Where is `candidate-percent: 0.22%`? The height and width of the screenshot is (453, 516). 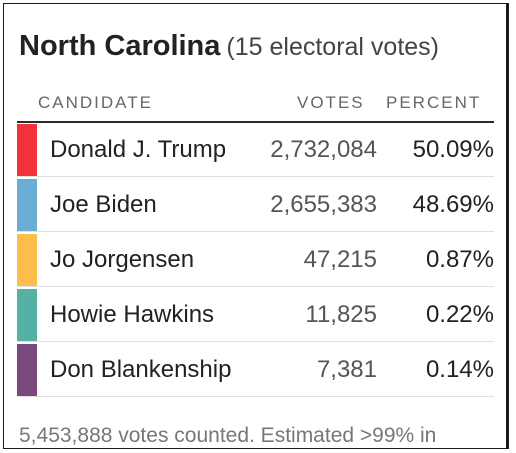 candidate-percent: 0.22% is located at coordinates (459, 314).